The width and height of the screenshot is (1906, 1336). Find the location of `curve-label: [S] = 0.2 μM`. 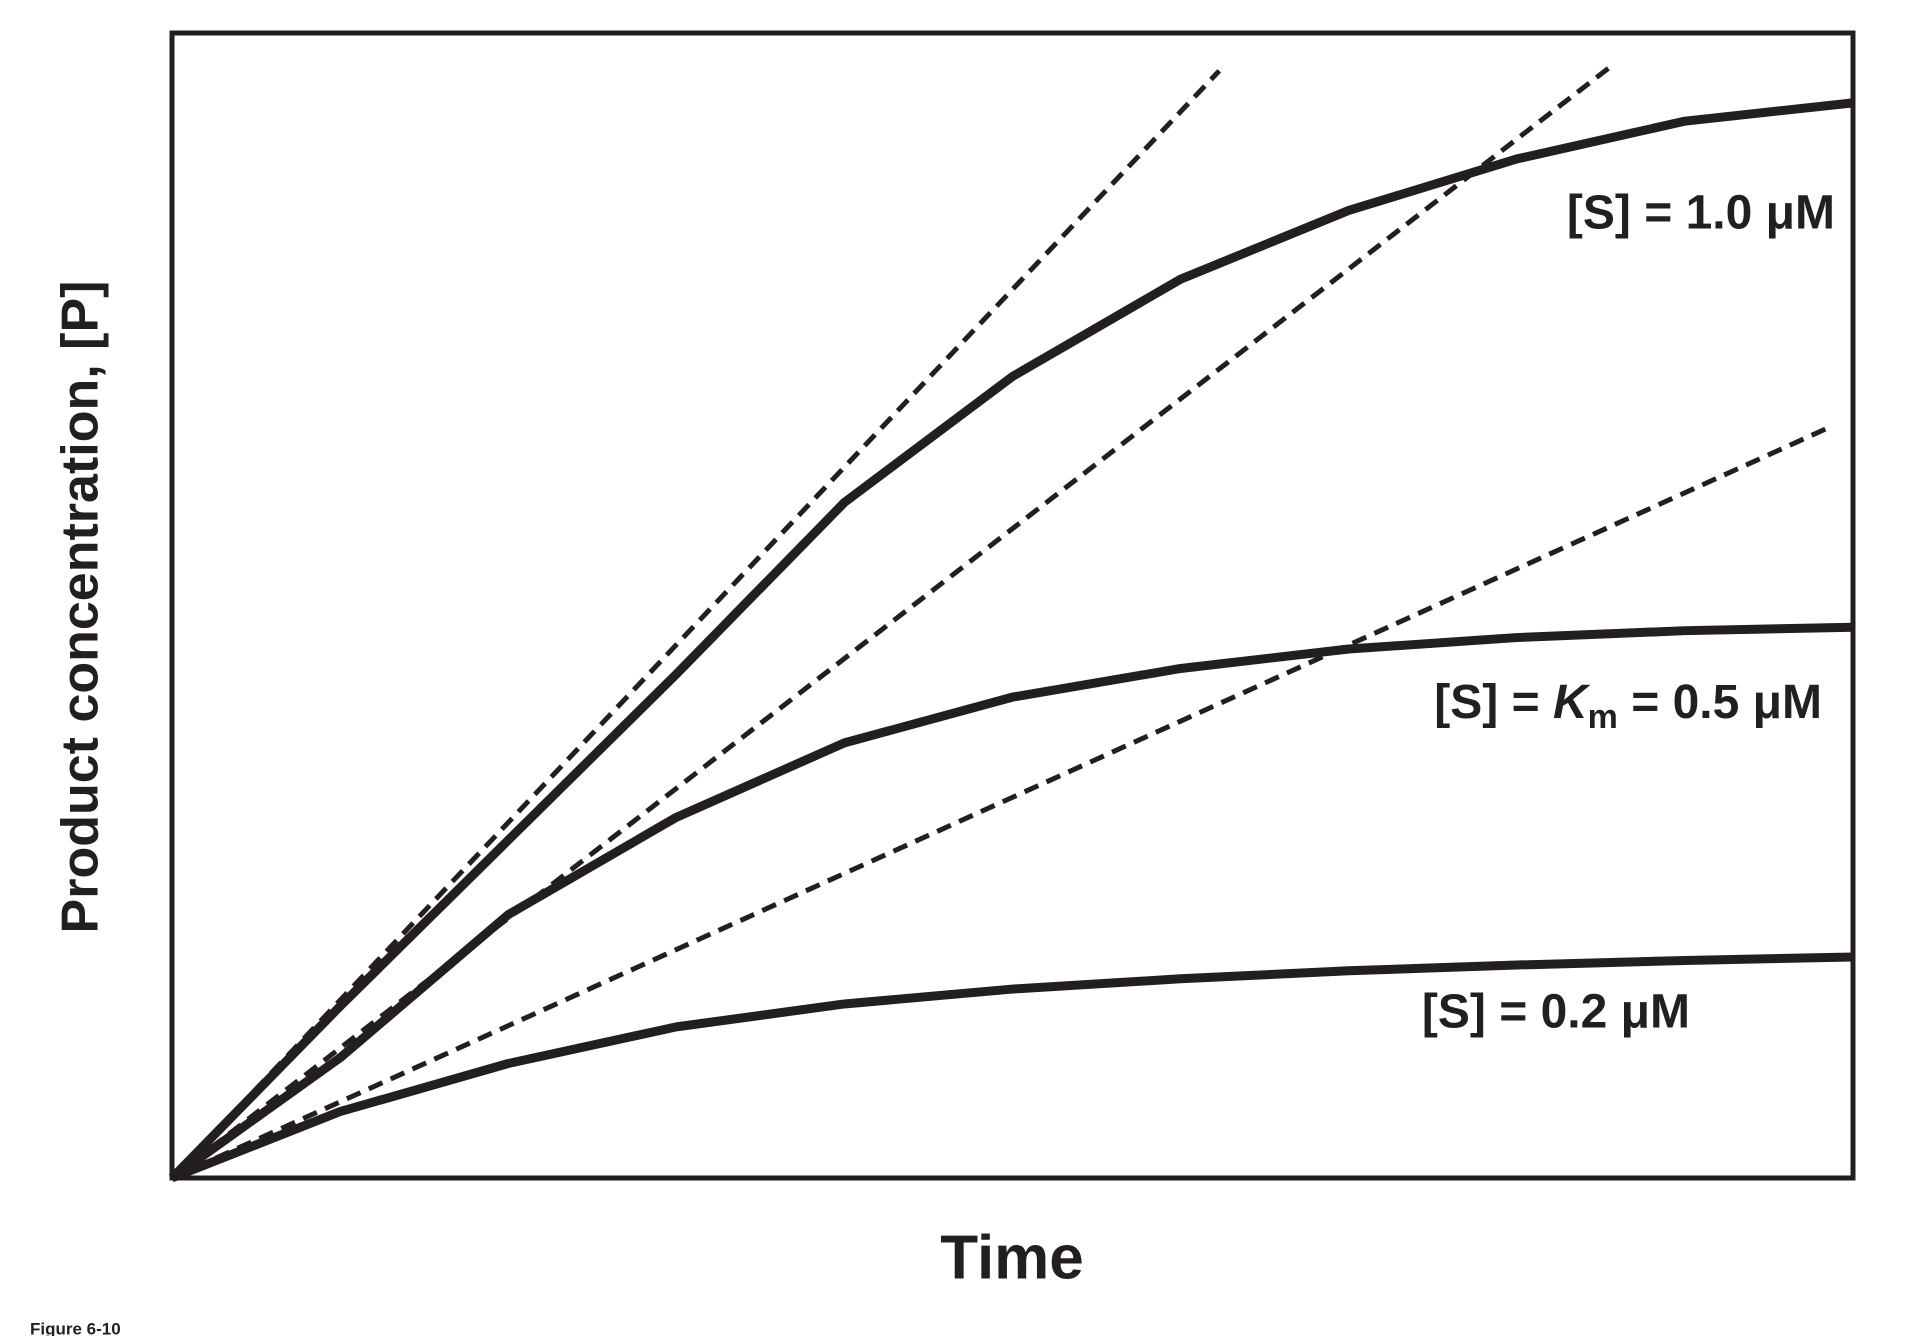

curve-label: [S] = 0.2 μM is located at coordinates (1556, 1012).